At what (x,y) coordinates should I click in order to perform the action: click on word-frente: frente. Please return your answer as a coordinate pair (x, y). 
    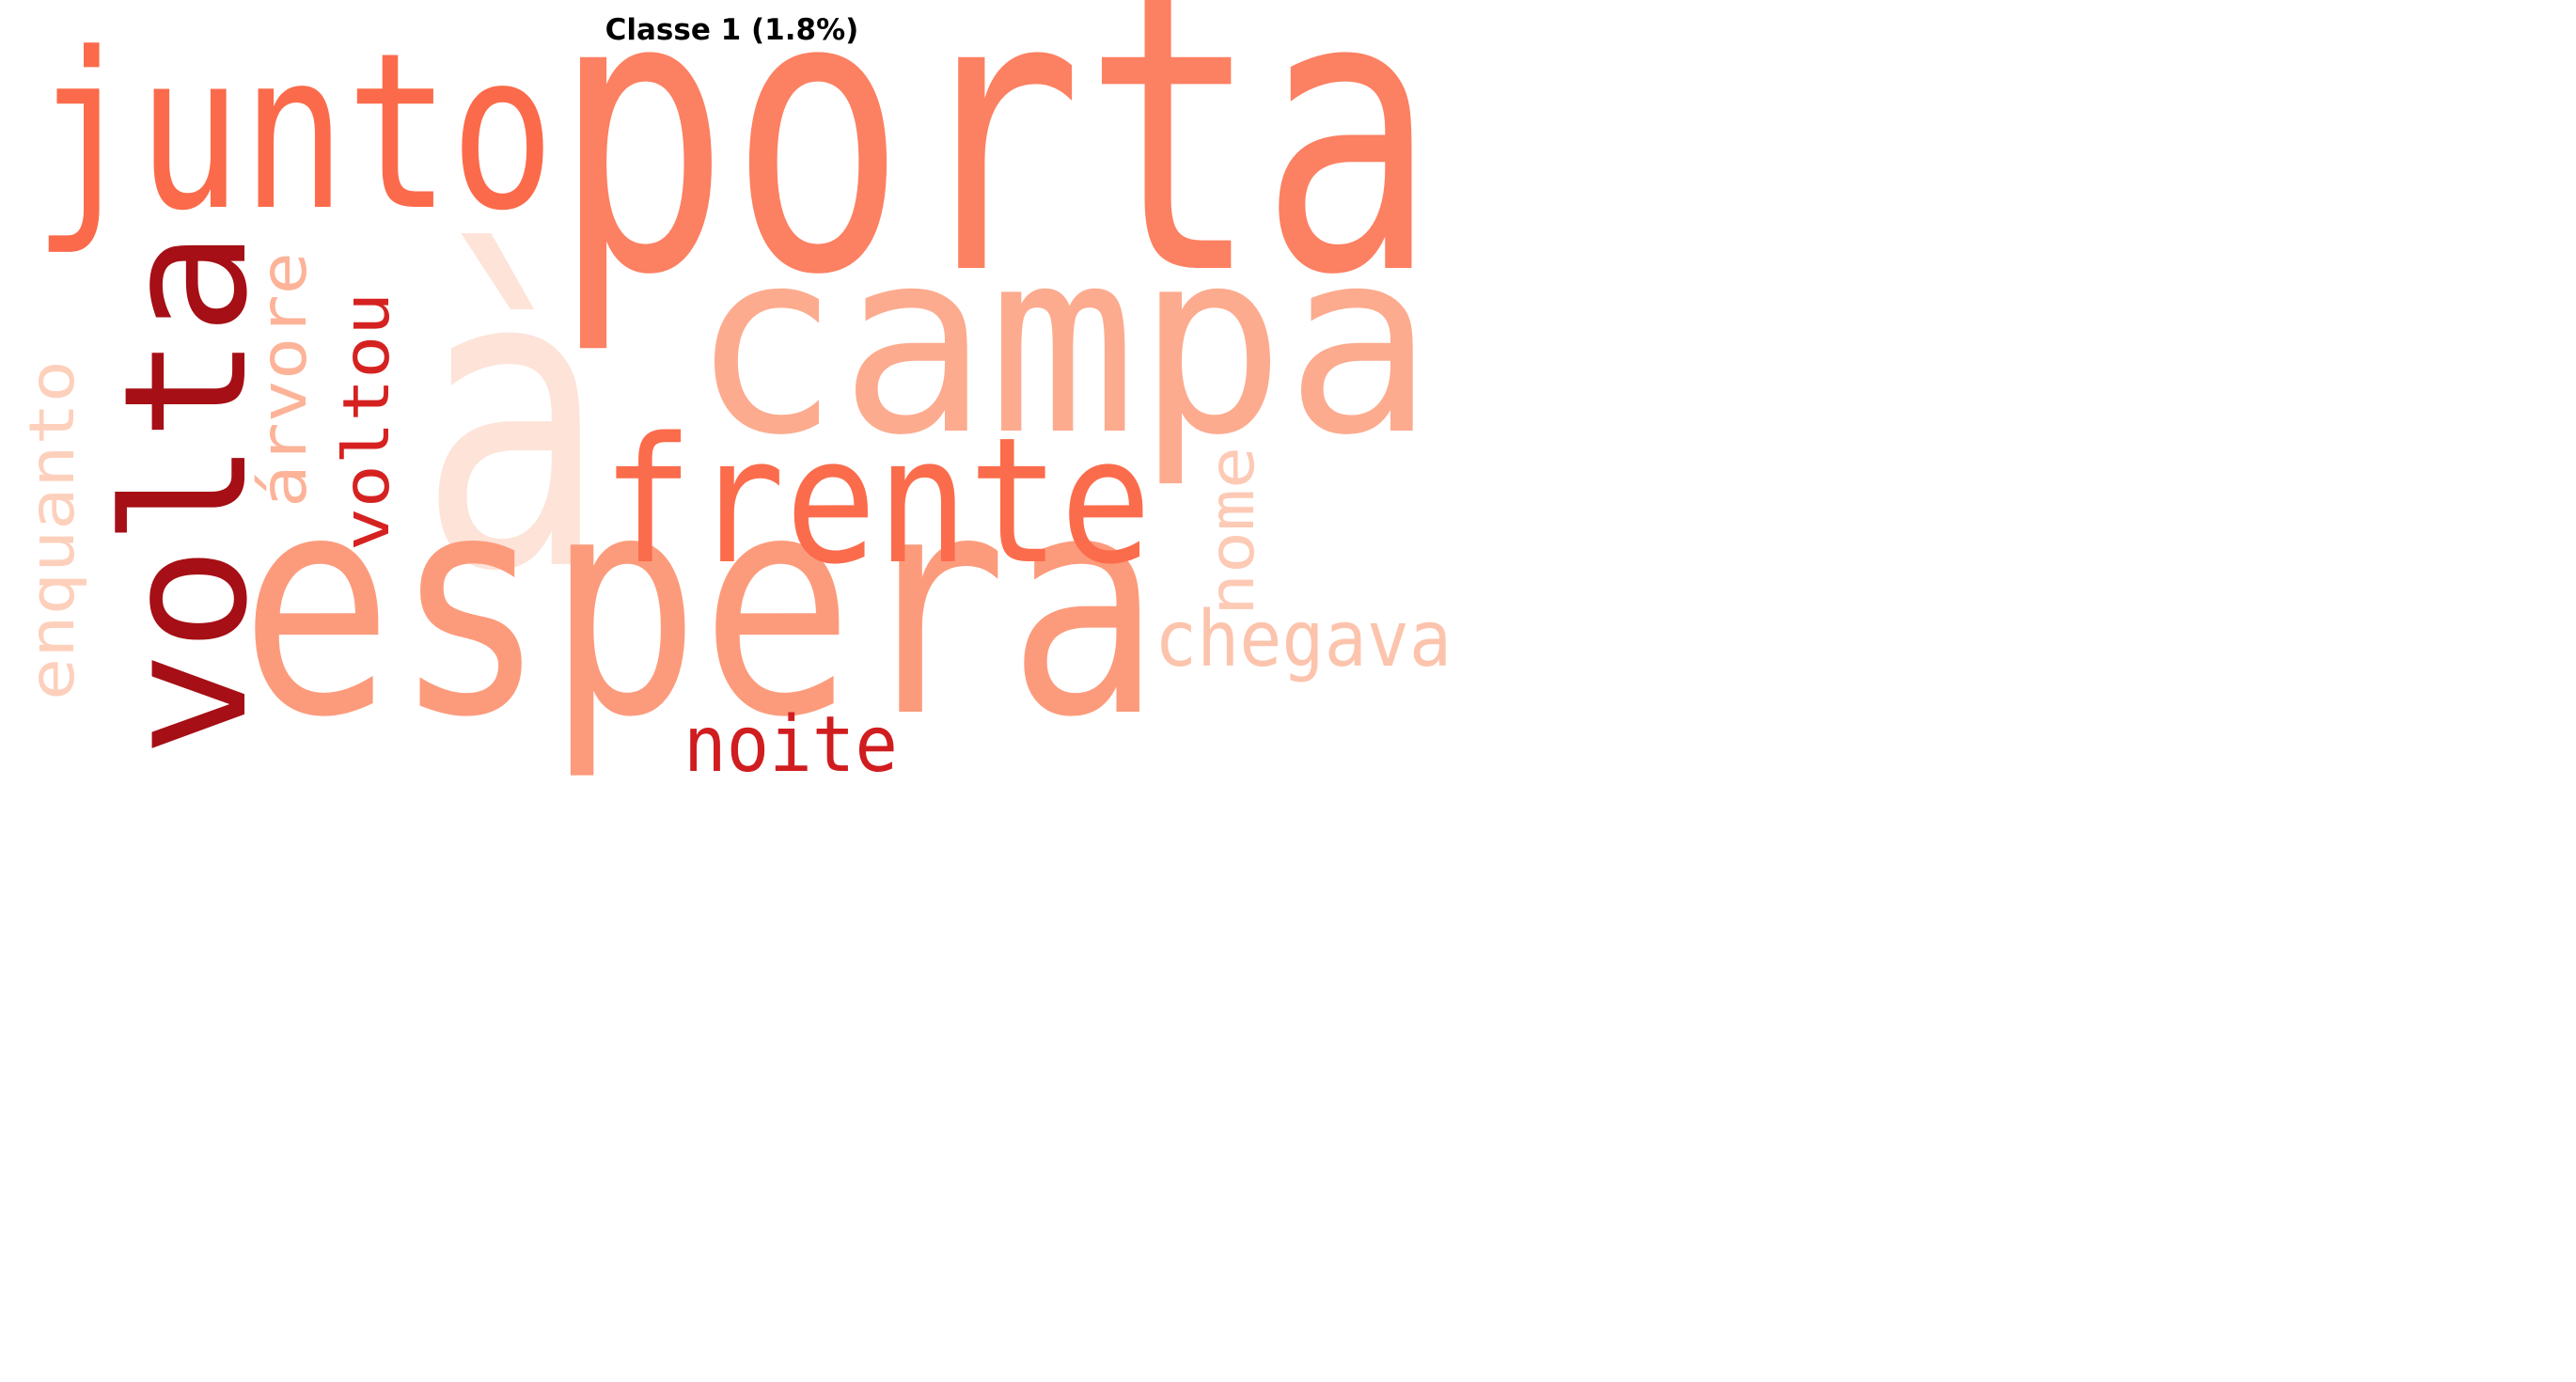
    Looking at the image, I should click on (877, 501).